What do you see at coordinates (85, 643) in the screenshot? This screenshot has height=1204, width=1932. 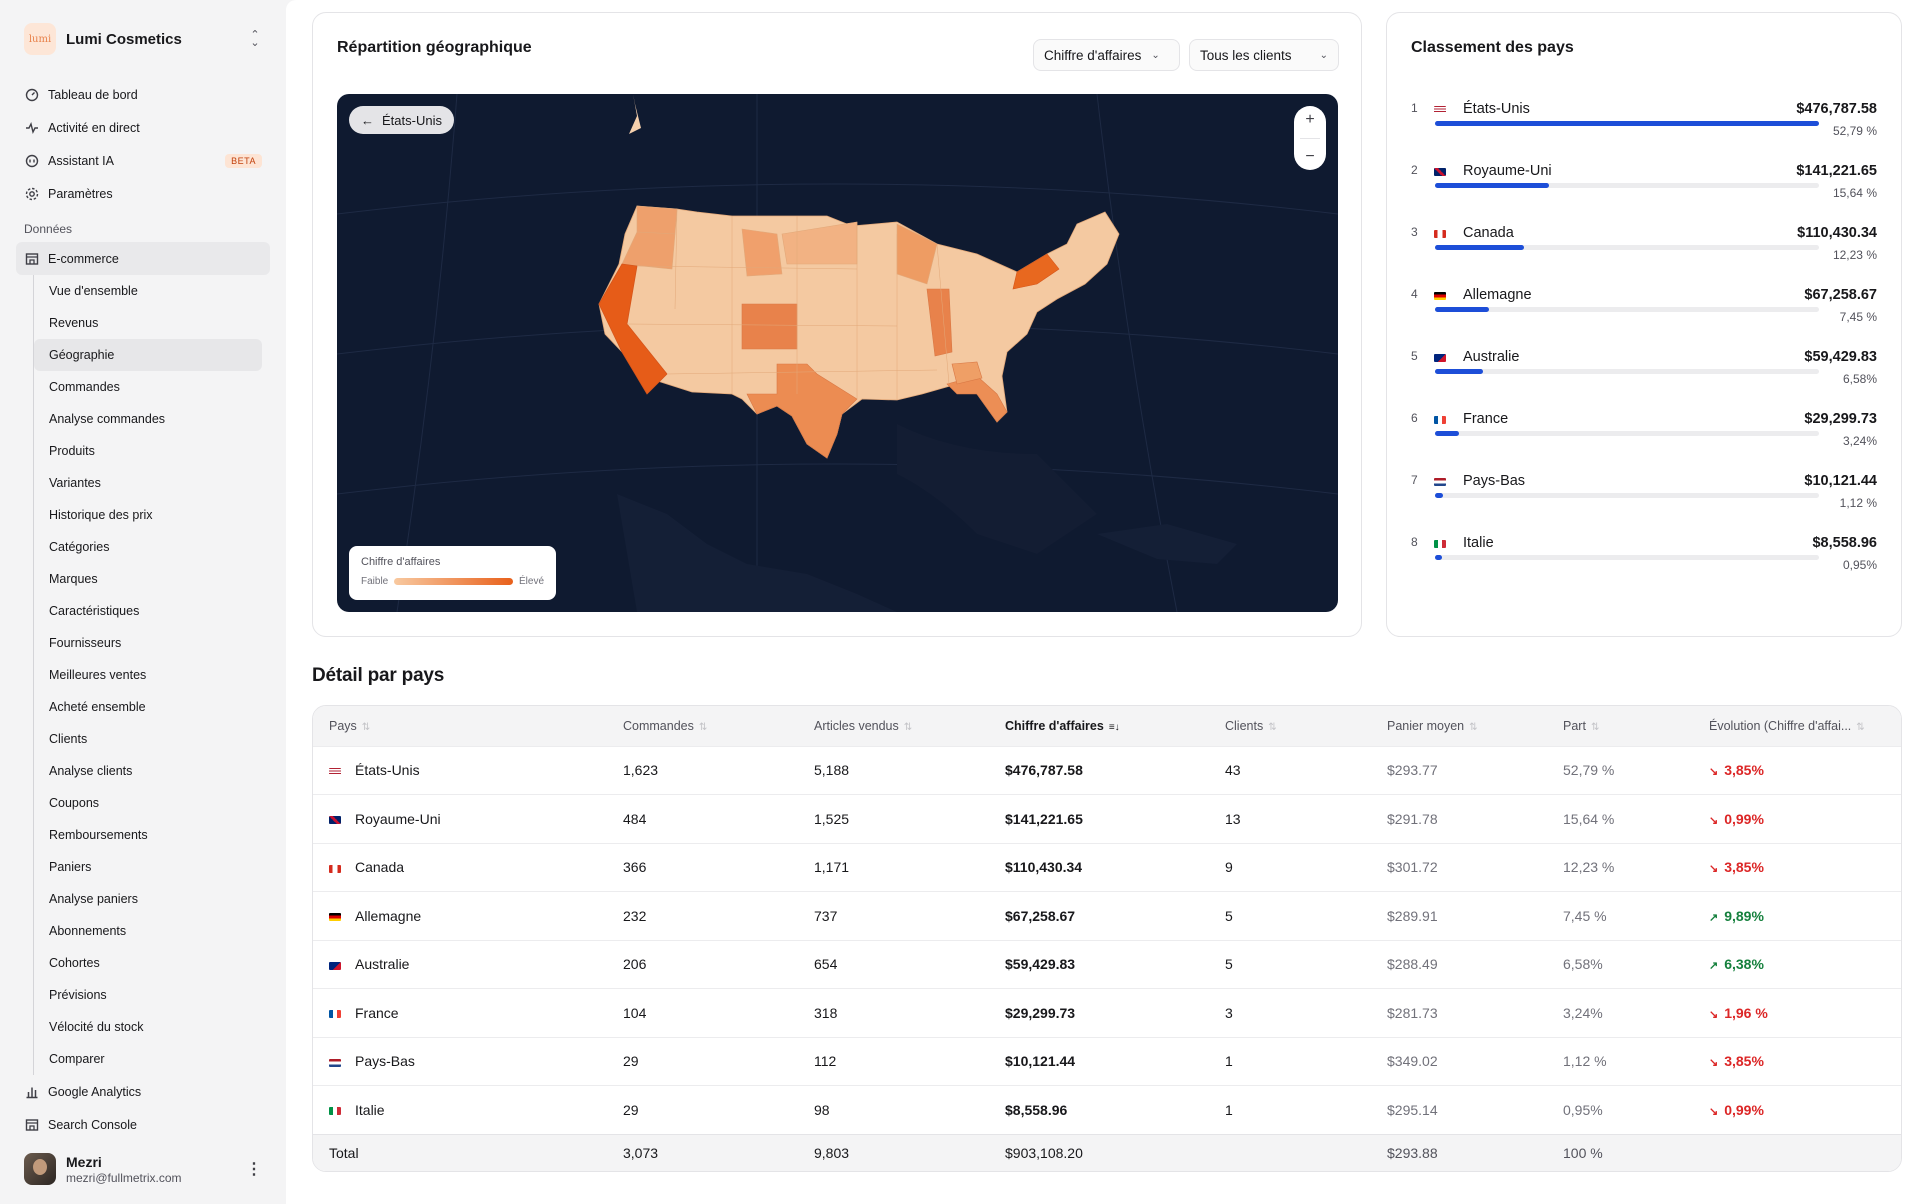 I see `subnav-item: Fournisseurs` at bounding box center [85, 643].